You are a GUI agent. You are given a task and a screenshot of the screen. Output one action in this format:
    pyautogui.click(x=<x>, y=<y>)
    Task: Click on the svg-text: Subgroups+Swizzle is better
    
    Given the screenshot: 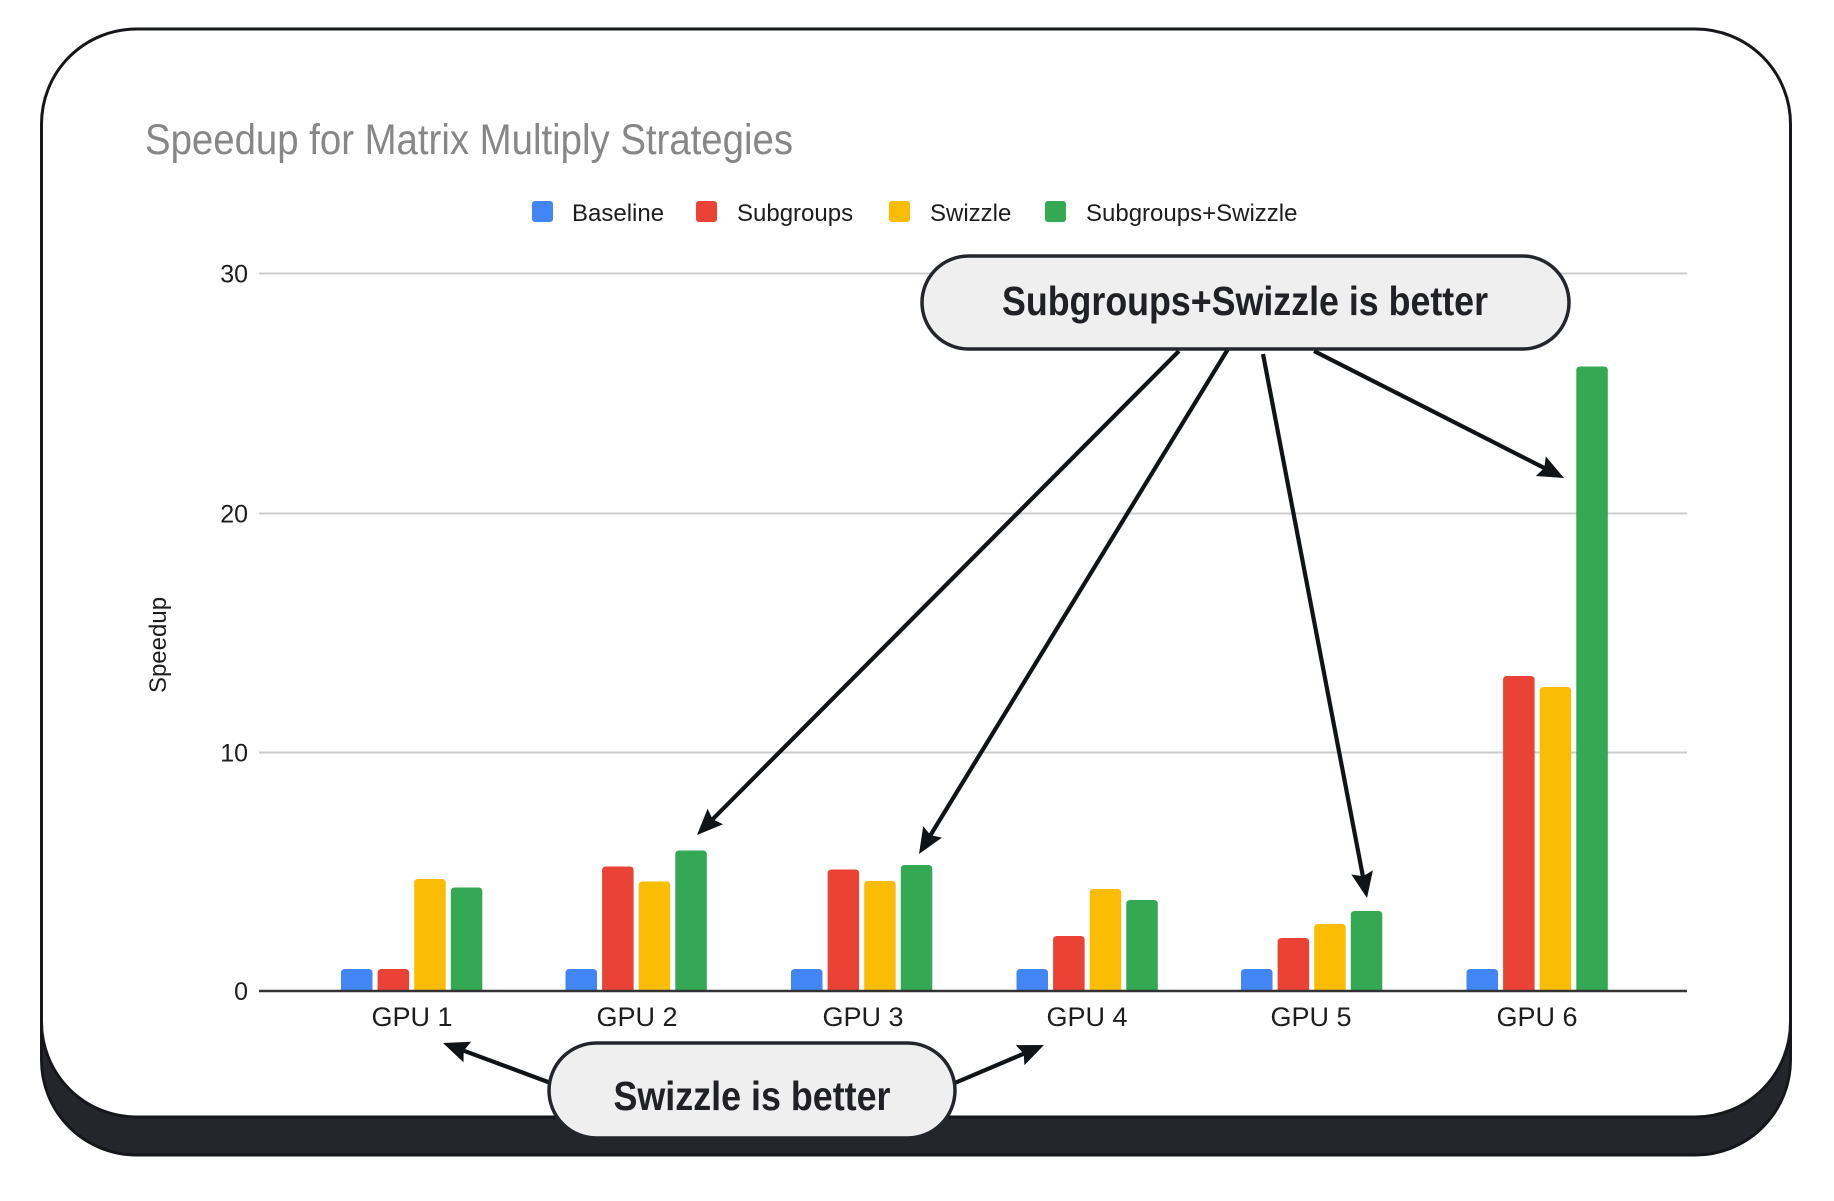 What is the action you would take?
    pyautogui.click(x=1245, y=301)
    